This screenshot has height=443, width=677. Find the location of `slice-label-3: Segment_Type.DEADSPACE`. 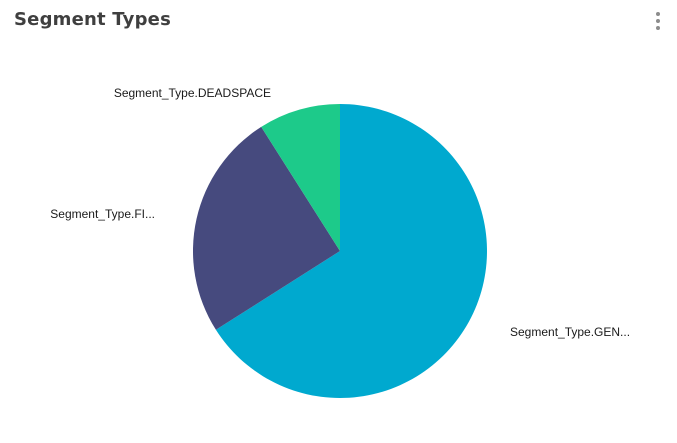

slice-label-3: Segment_Type.DEADSPACE is located at coordinates (192, 93).